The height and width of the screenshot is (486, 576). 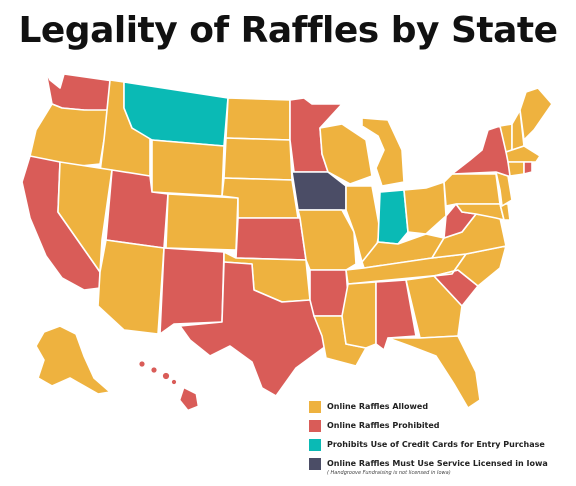 What do you see at coordinates (434, 372) in the screenshot?
I see `state-FL` at bounding box center [434, 372].